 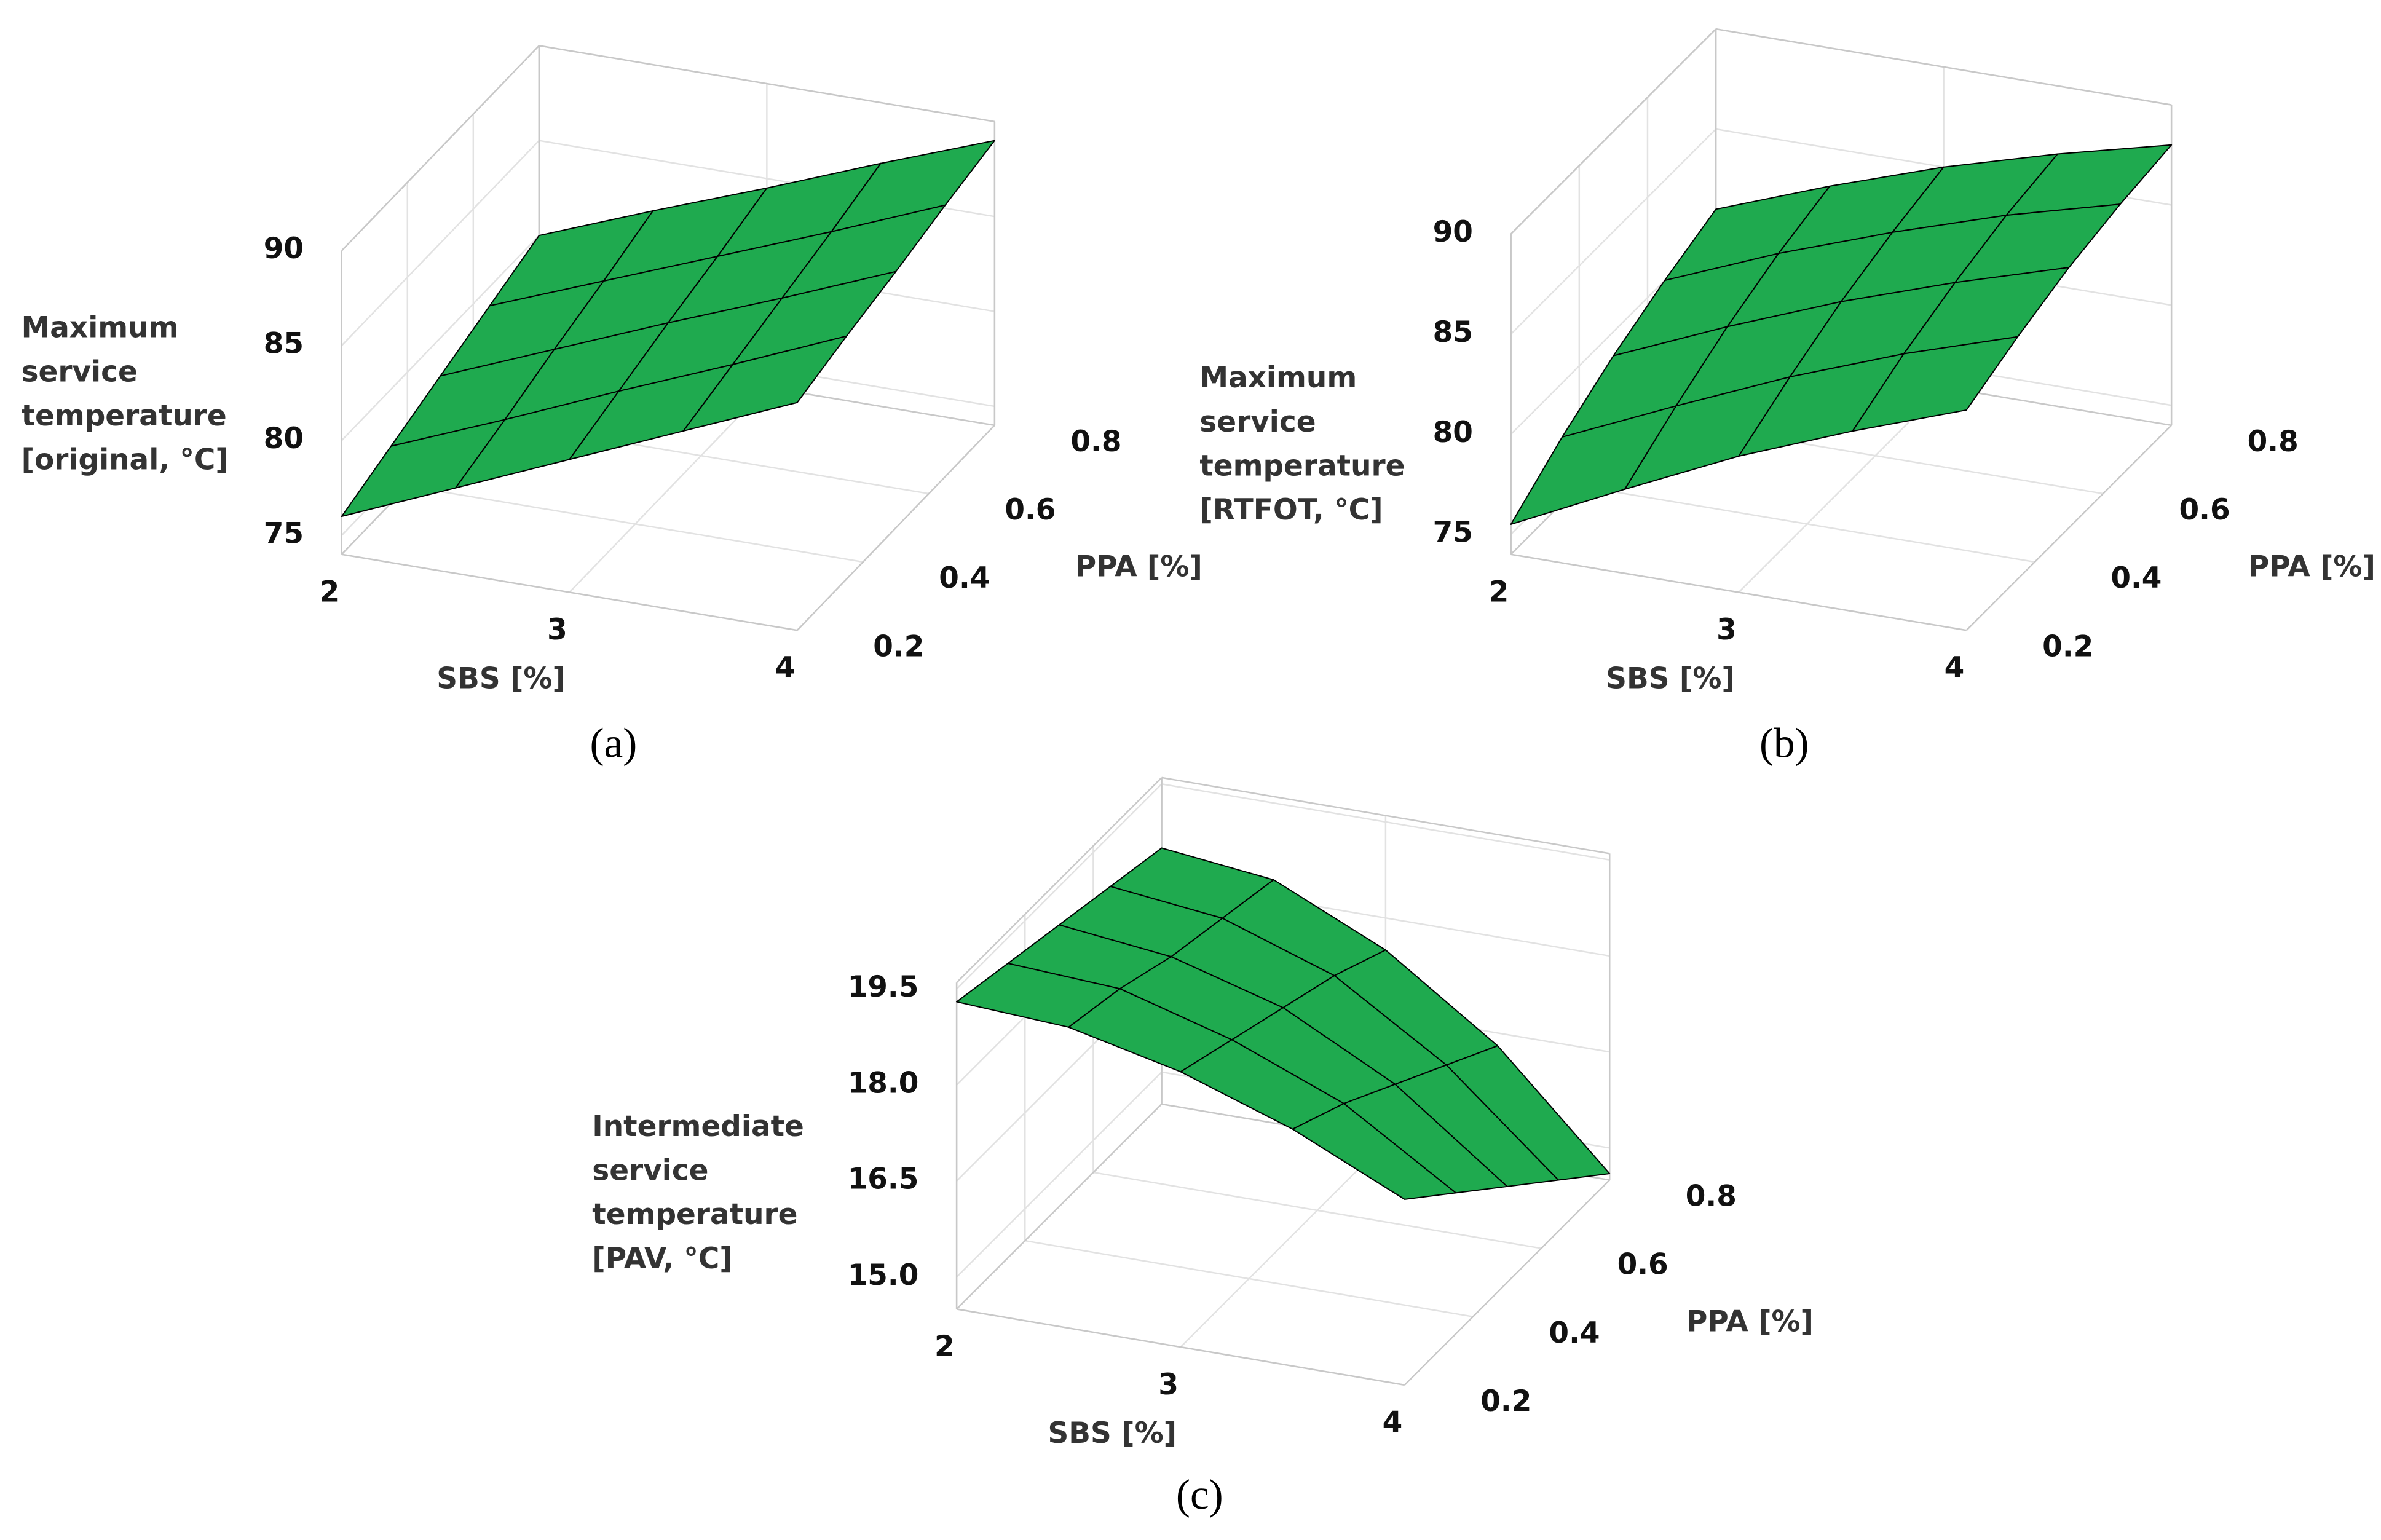 What do you see at coordinates (883, 1083) in the screenshot?
I see `z-tick-label: 18.0` at bounding box center [883, 1083].